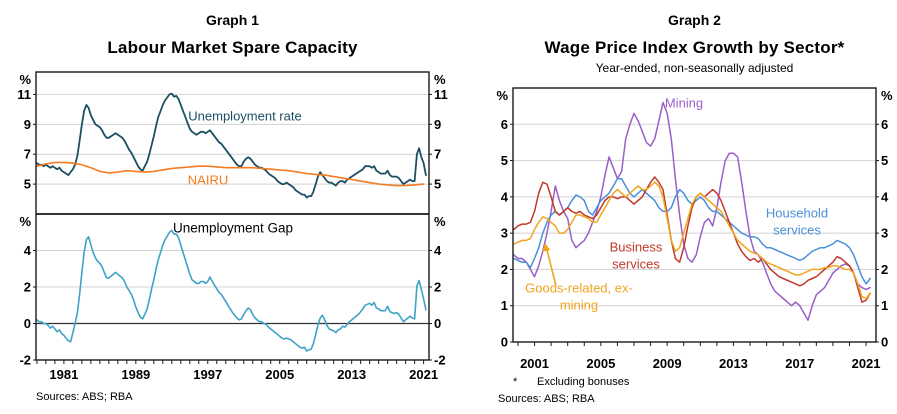 The image size is (897, 414). What do you see at coordinates (504, 233) in the screenshot?
I see `y-tick-label-left: 3` at bounding box center [504, 233].